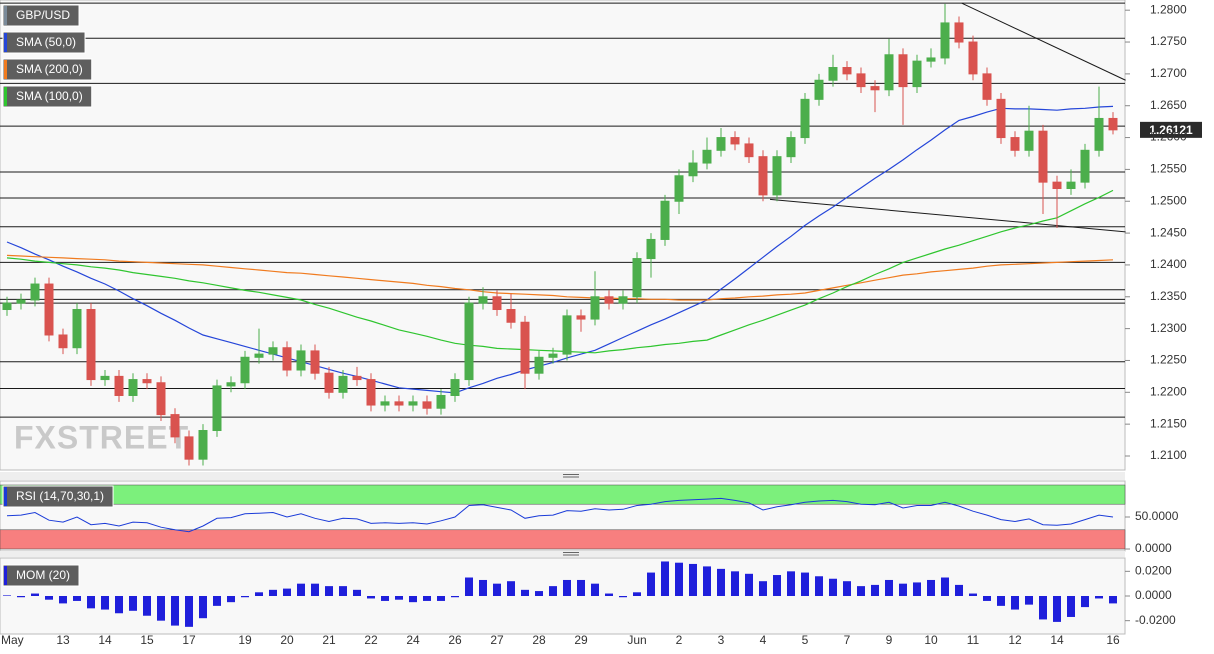 This screenshot has height=654, width=1214. Describe the element at coordinates (12, 640) in the screenshot. I see `x-tick-label: May` at that location.